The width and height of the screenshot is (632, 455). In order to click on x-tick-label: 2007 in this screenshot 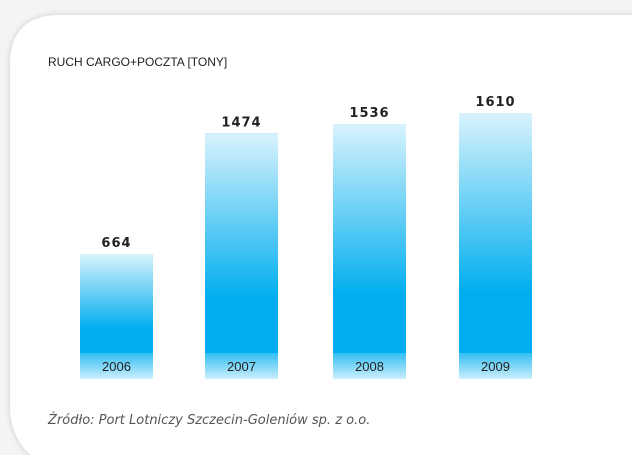, I will do `click(241, 366)`.